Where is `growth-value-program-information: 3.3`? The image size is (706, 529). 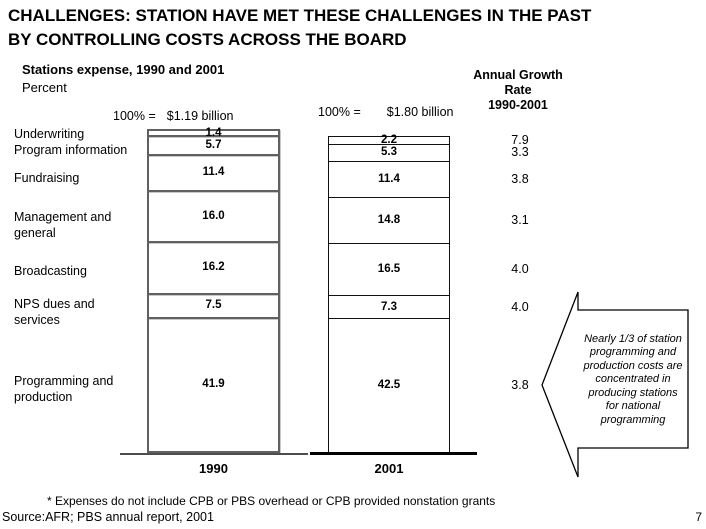 growth-value-program-information: 3.3 is located at coordinates (520, 152).